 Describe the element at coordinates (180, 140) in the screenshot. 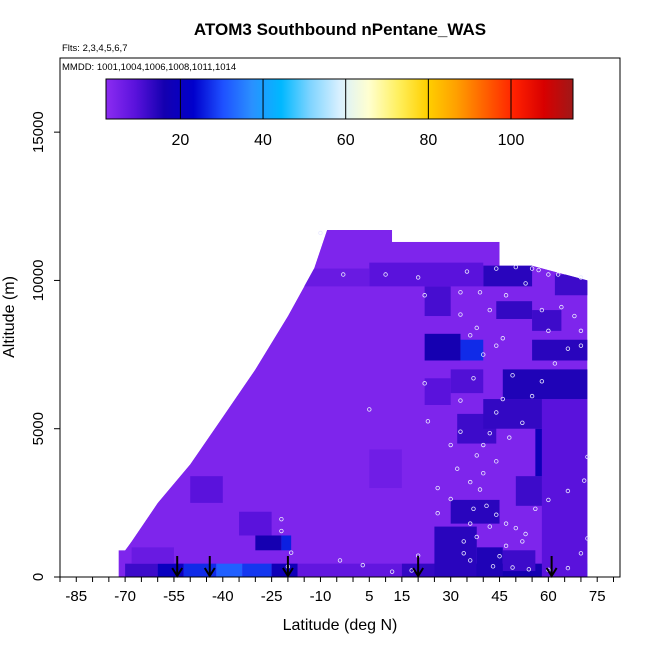

I see `colorbar-tick-label: 20` at that location.